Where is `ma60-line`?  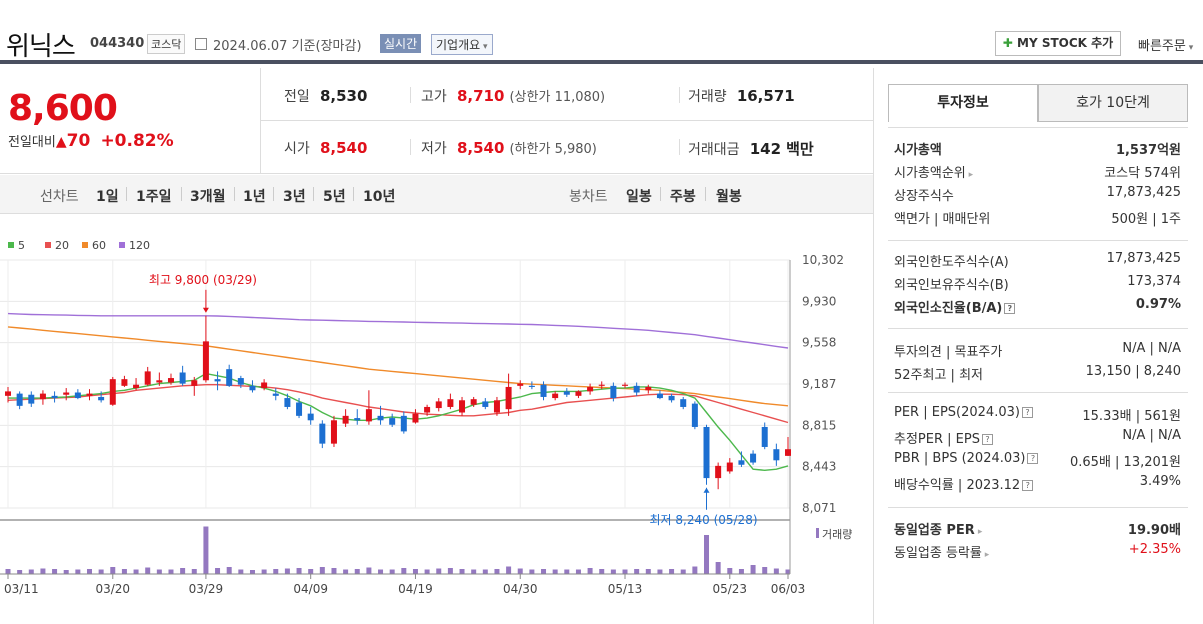
ma60-line is located at coordinates (398, 366).